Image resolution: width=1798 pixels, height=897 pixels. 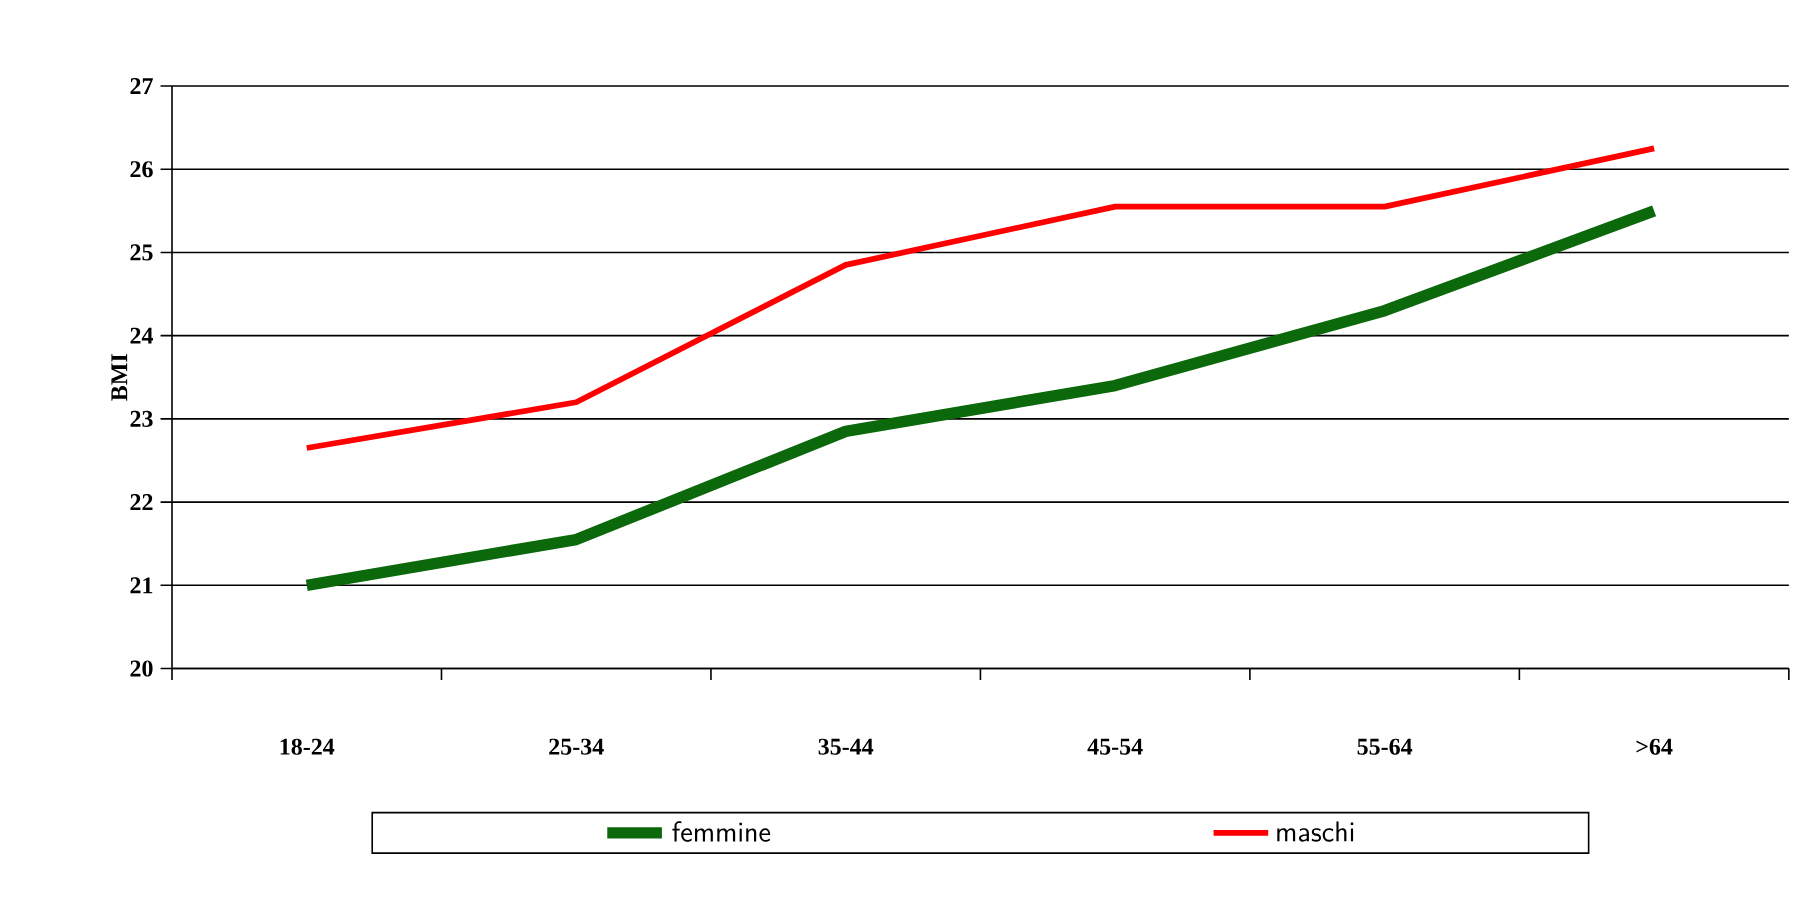 What do you see at coordinates (576, 746) in the screenshot?
I see `x-tick-label: 25-34` at bounding box center [576, 746].